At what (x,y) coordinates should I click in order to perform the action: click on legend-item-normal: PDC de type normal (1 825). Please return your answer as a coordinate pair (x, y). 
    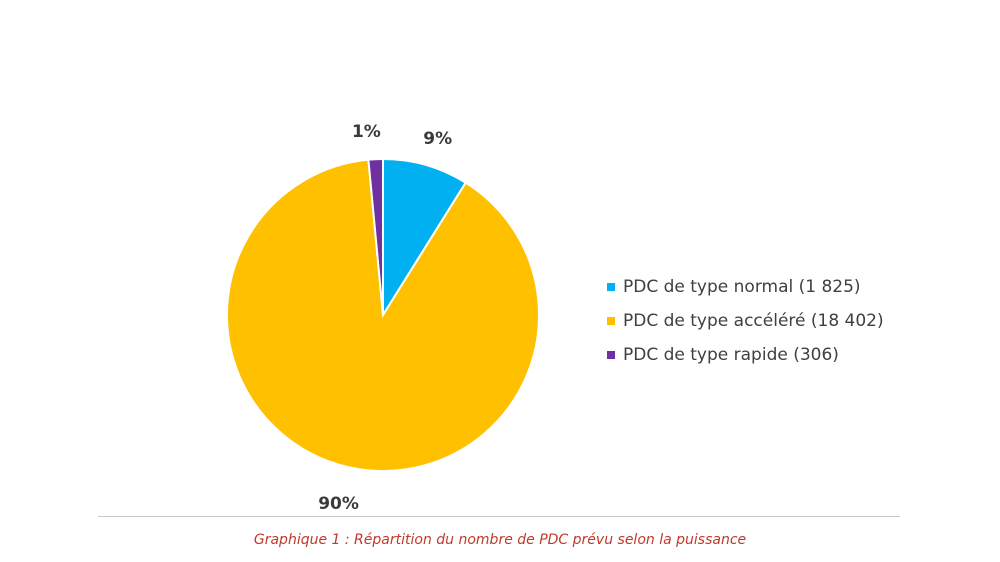
    Looking at the image, I should click on (745, 287).